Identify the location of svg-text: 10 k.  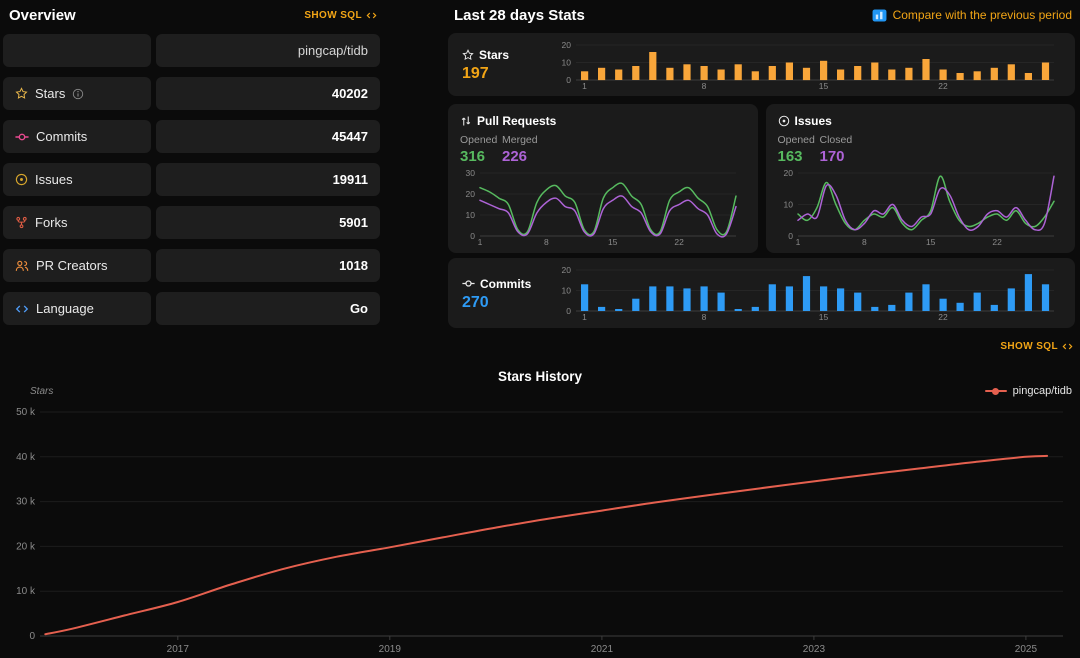
(26, 591).